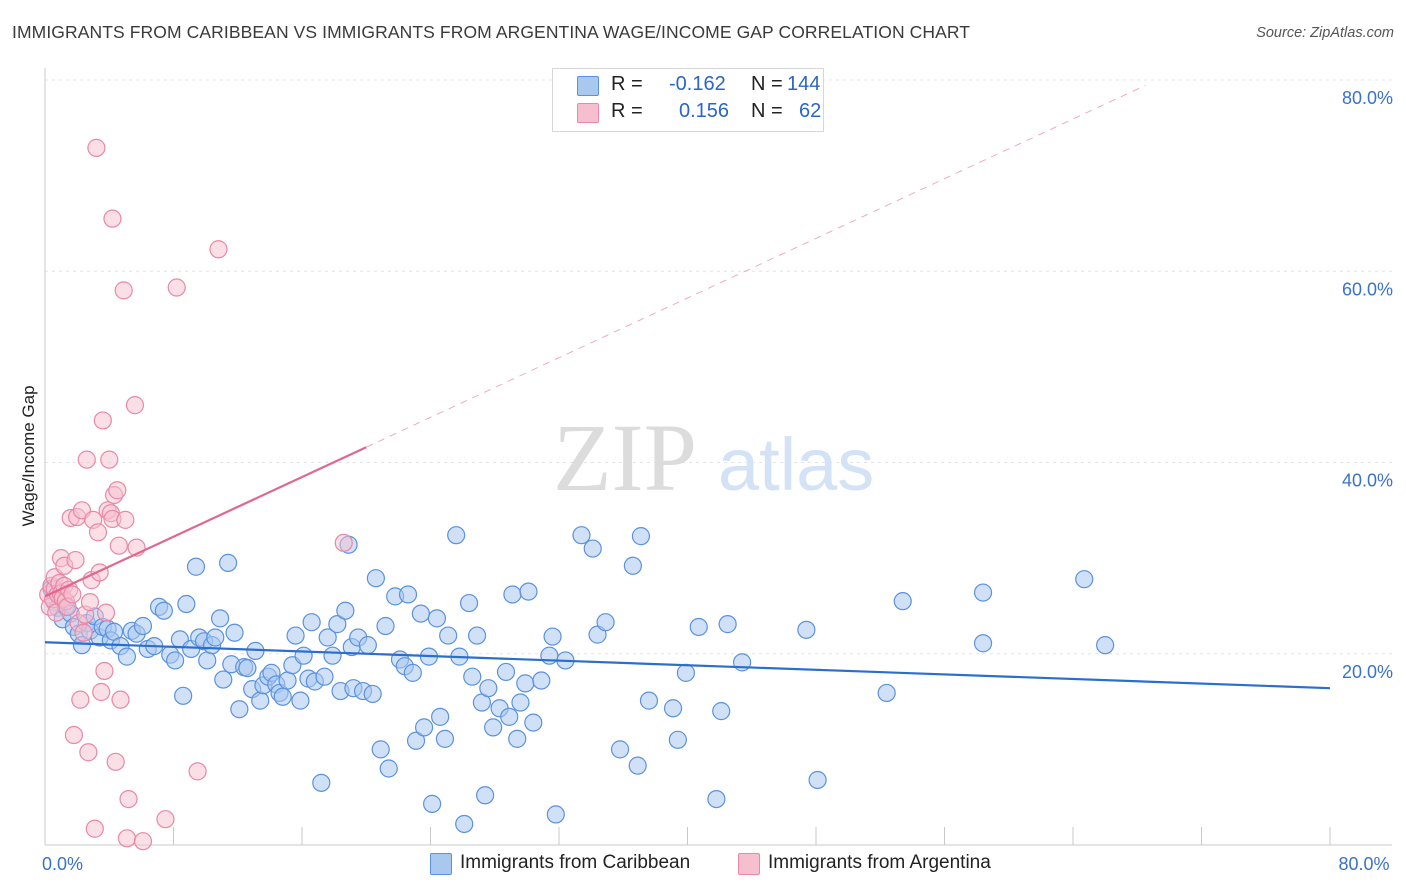 The width and height of the screenshot is (1406, 892). Describe the element at coordinates (767, 84) in the screenshot. I see `n-label: N =` at that location.